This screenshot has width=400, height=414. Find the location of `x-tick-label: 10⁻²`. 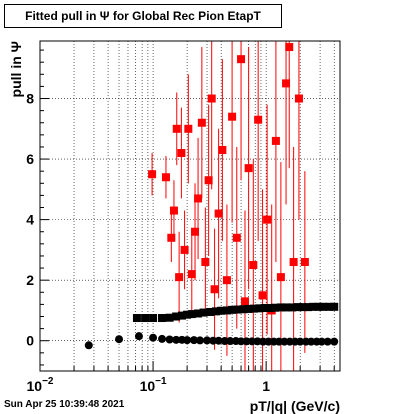

x-tick-label: 10⁻² is located at coordinates (40, 385).